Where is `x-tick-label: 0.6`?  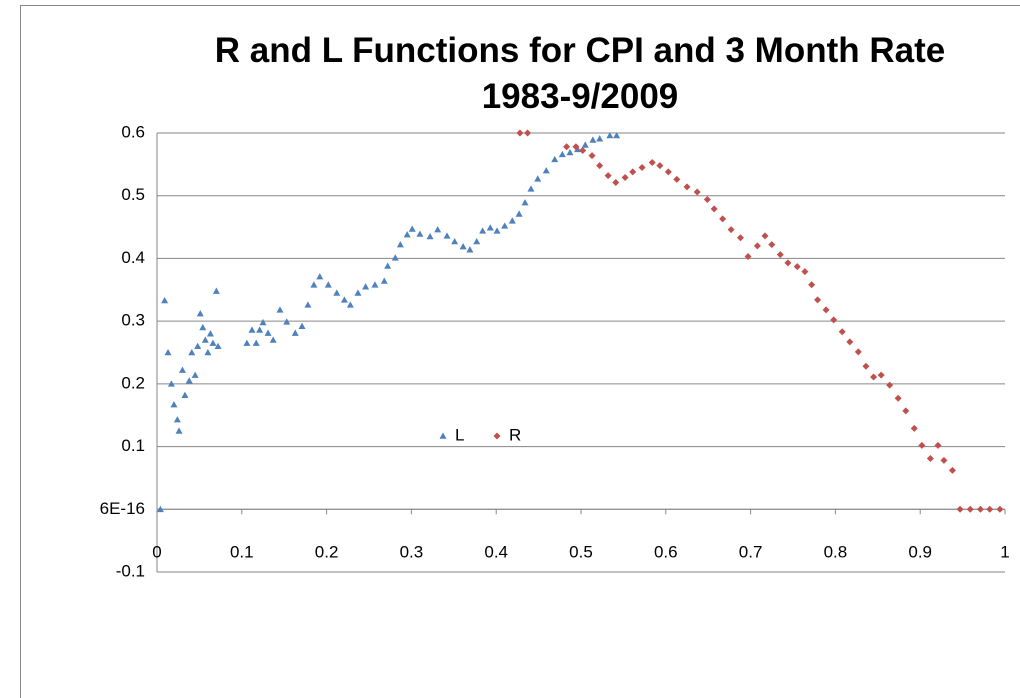 x-tick-label: 0.6 is located at coordinates (666, 551).